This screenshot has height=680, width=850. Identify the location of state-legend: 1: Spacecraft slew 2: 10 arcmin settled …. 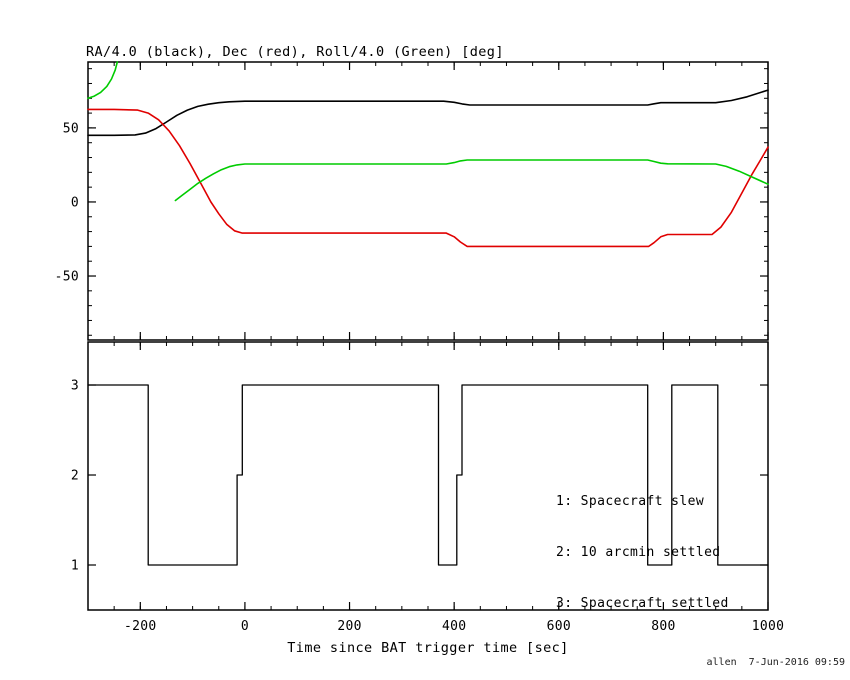
(642, 552).